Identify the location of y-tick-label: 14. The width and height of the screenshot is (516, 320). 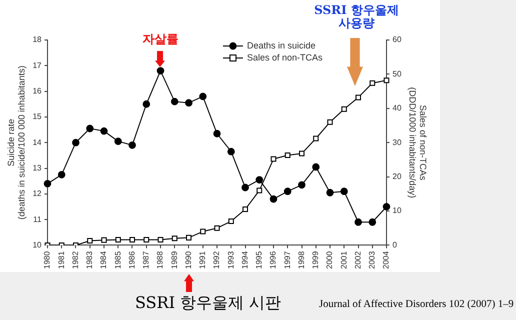
(37, 142).